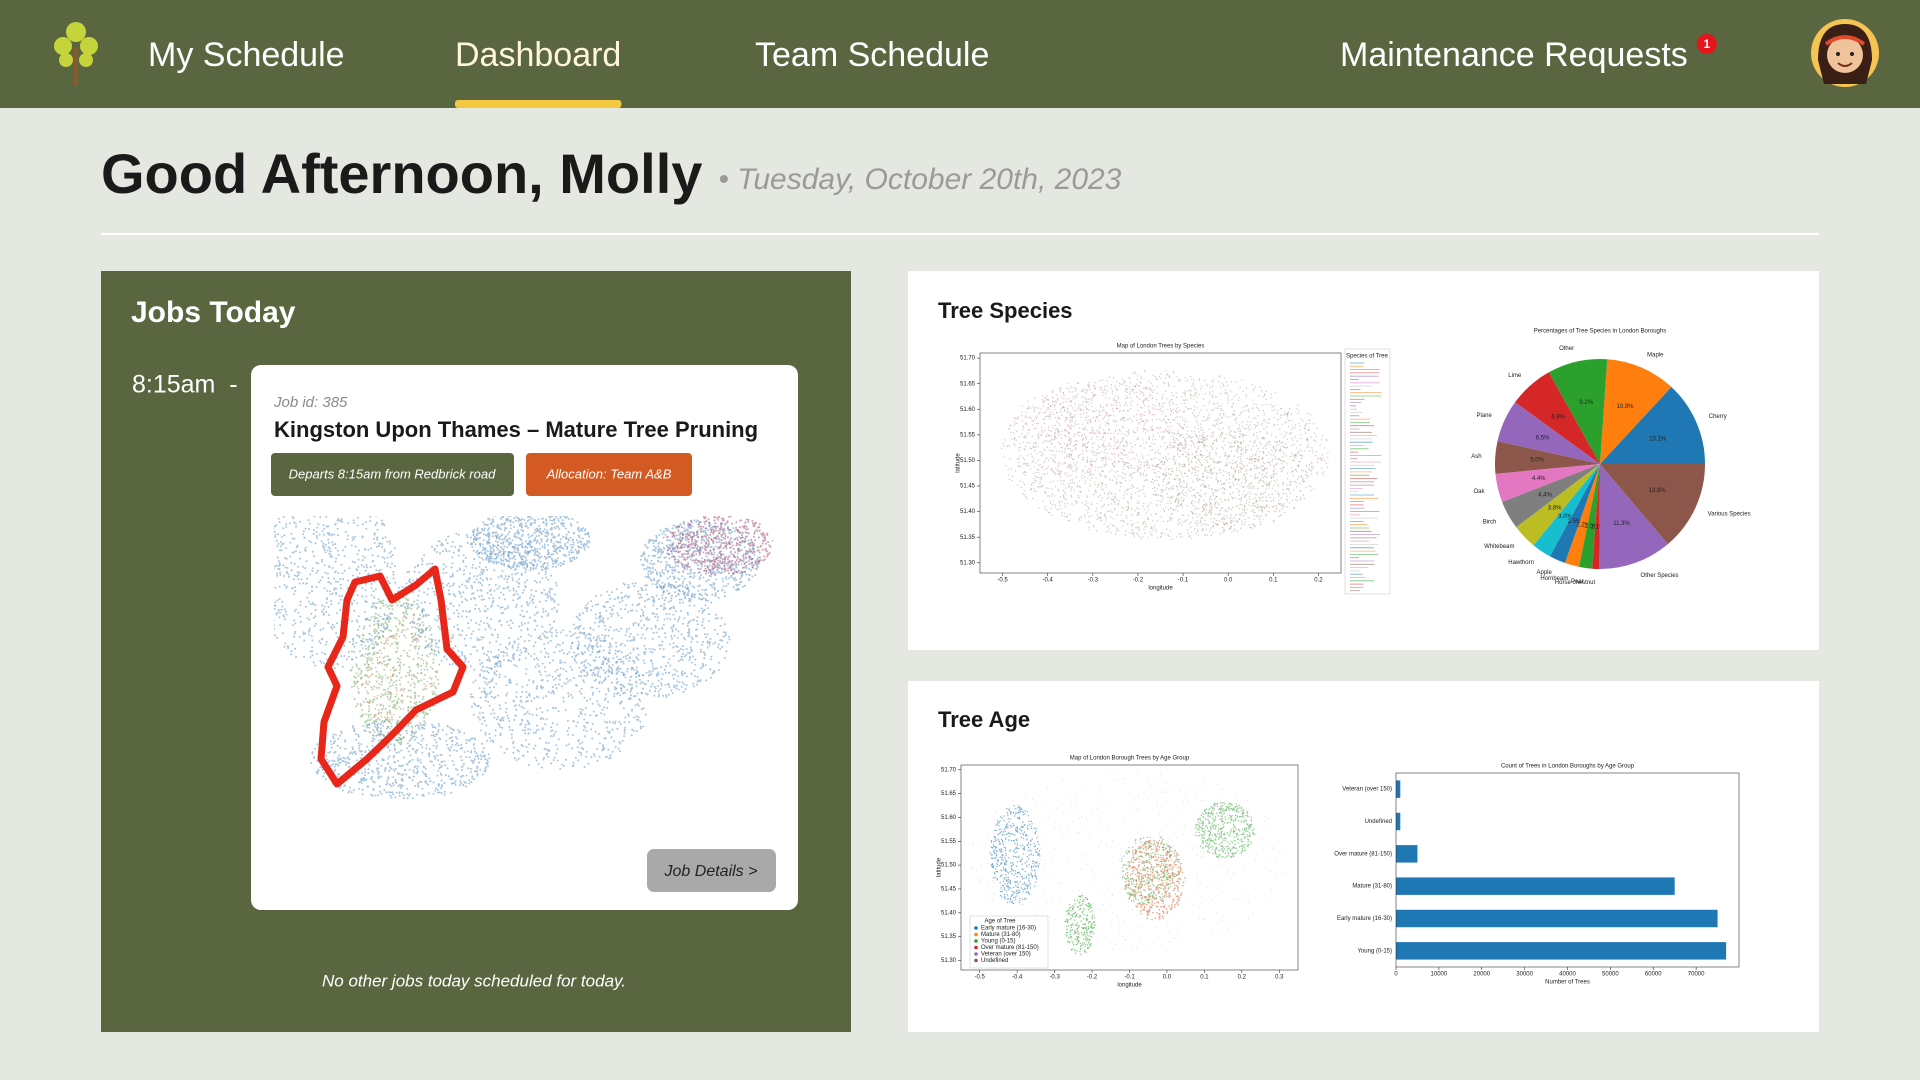 The image size is (1920, 1080). I want to click on map-title: Map of London Borough Trees by Age Group, so click(1130, 759).